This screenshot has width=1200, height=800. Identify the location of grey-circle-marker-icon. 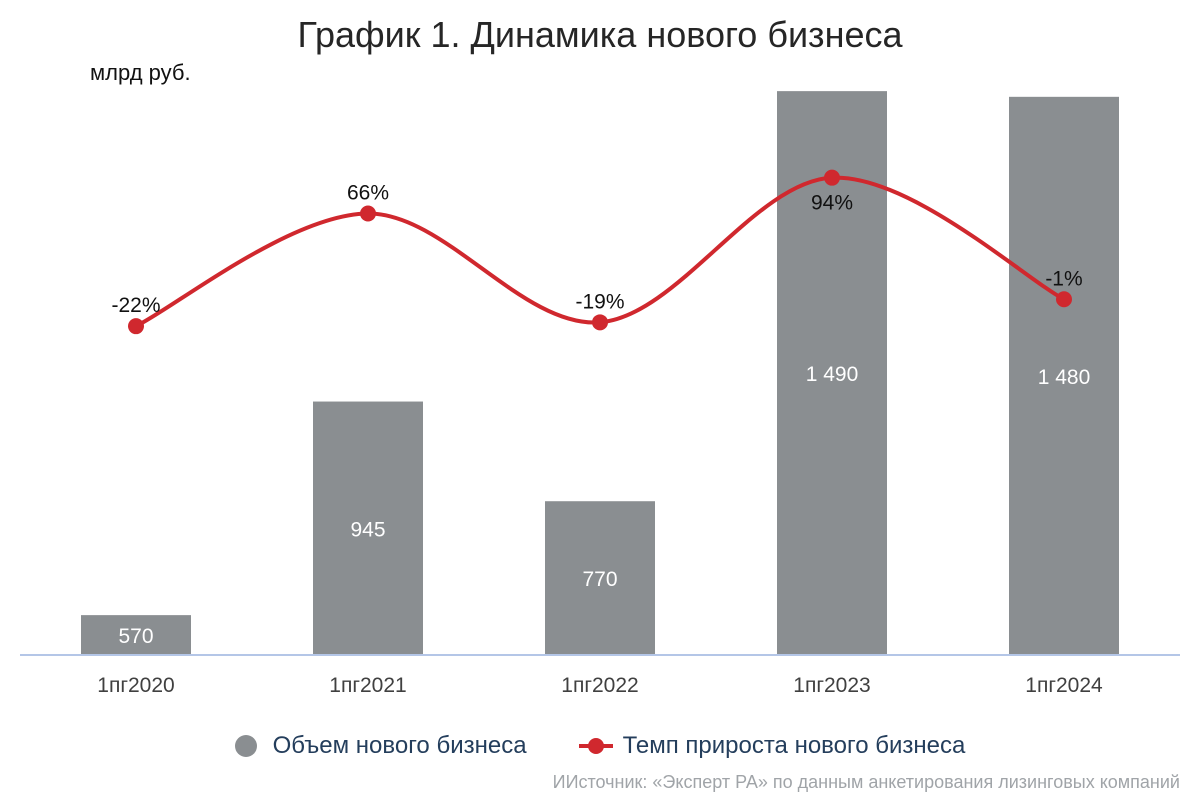
(245, 746).